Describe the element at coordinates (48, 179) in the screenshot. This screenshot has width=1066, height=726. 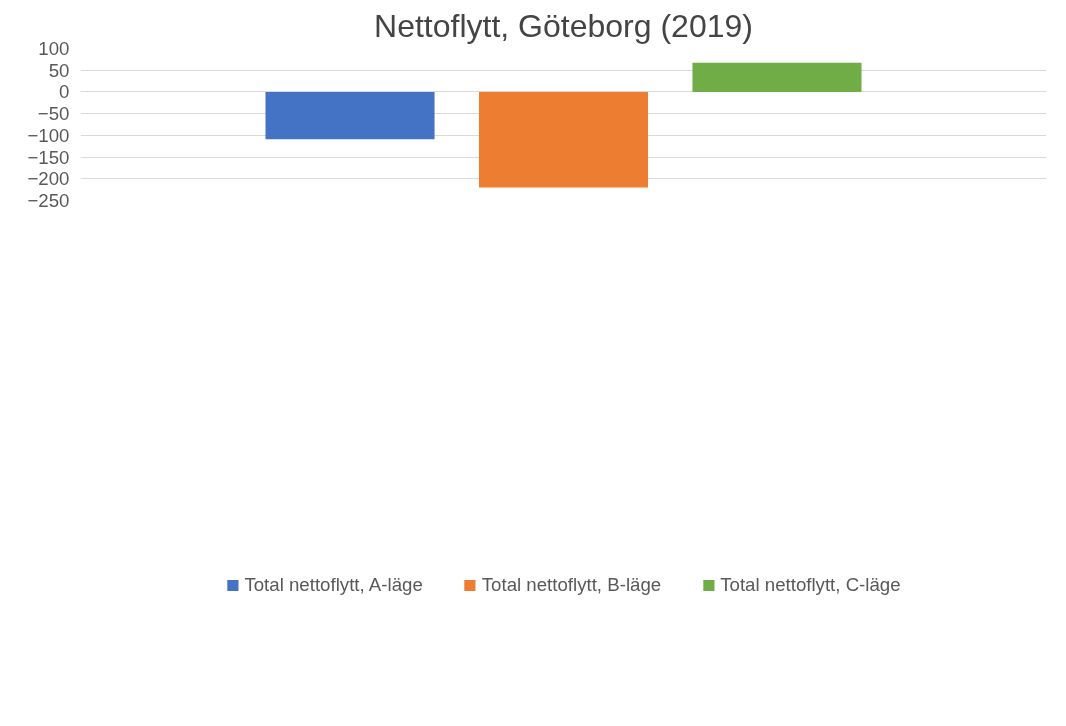
I see `y-tick-label: −200` at that location.